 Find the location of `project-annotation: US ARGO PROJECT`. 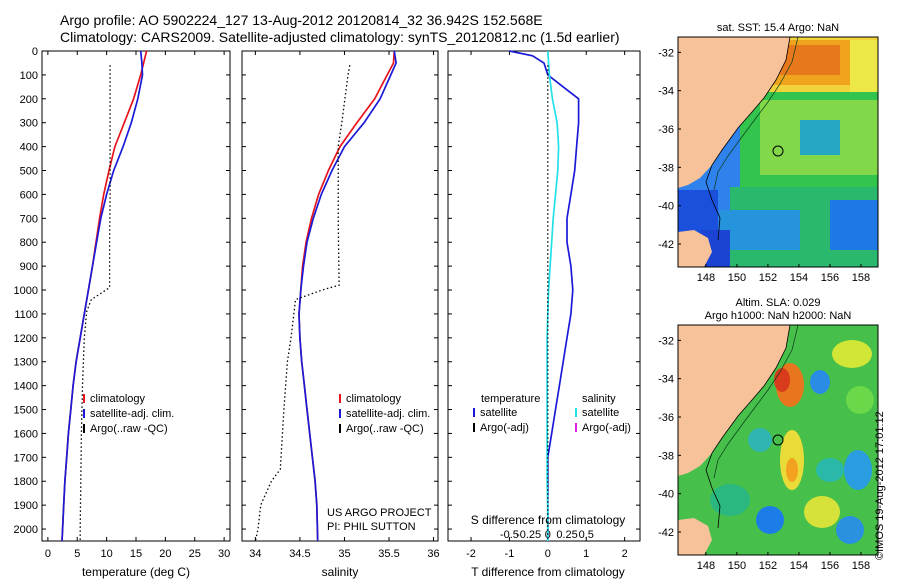

project-annotation: US ARGO PROJECT is located at coordinates (379, 513).